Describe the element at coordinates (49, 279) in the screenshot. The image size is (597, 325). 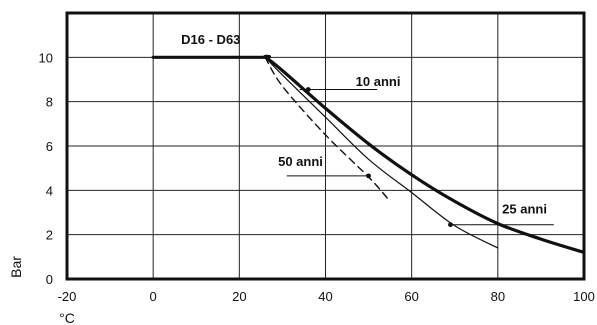
I see `y-tick-label: 0` at that location.